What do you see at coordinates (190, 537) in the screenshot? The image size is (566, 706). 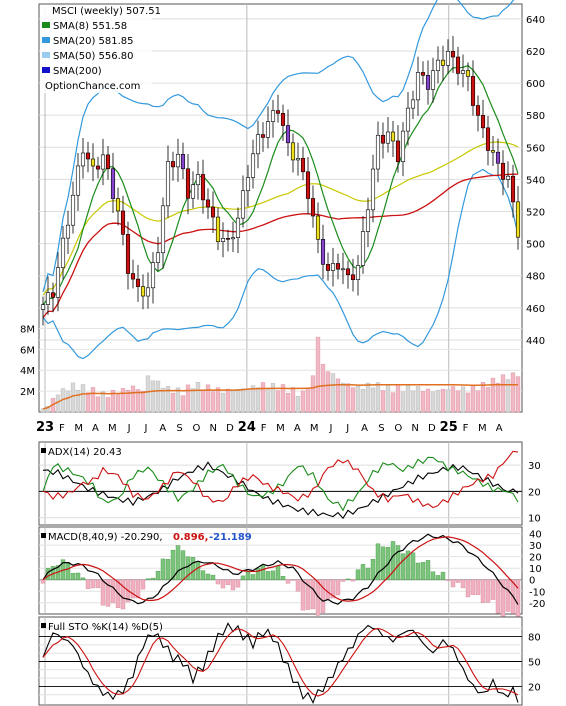 I see `macd-signal-value: 0.896,` at bounding box center [190, 537].